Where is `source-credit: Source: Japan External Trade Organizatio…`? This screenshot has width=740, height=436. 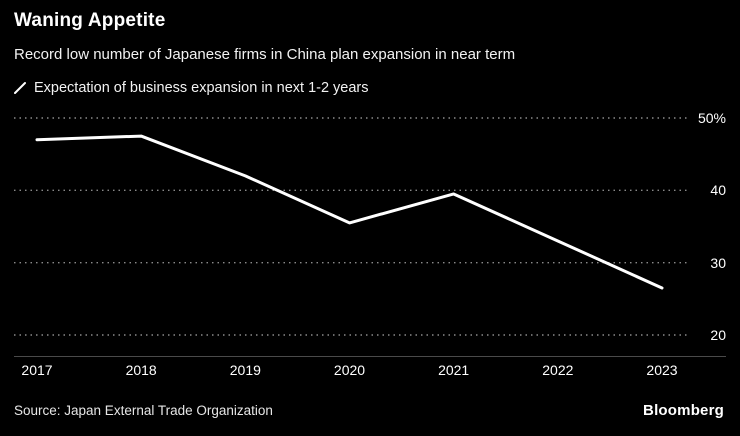
source-credit: Source: Japan External Trade Organizatio… is located at coordinates (143, 410).